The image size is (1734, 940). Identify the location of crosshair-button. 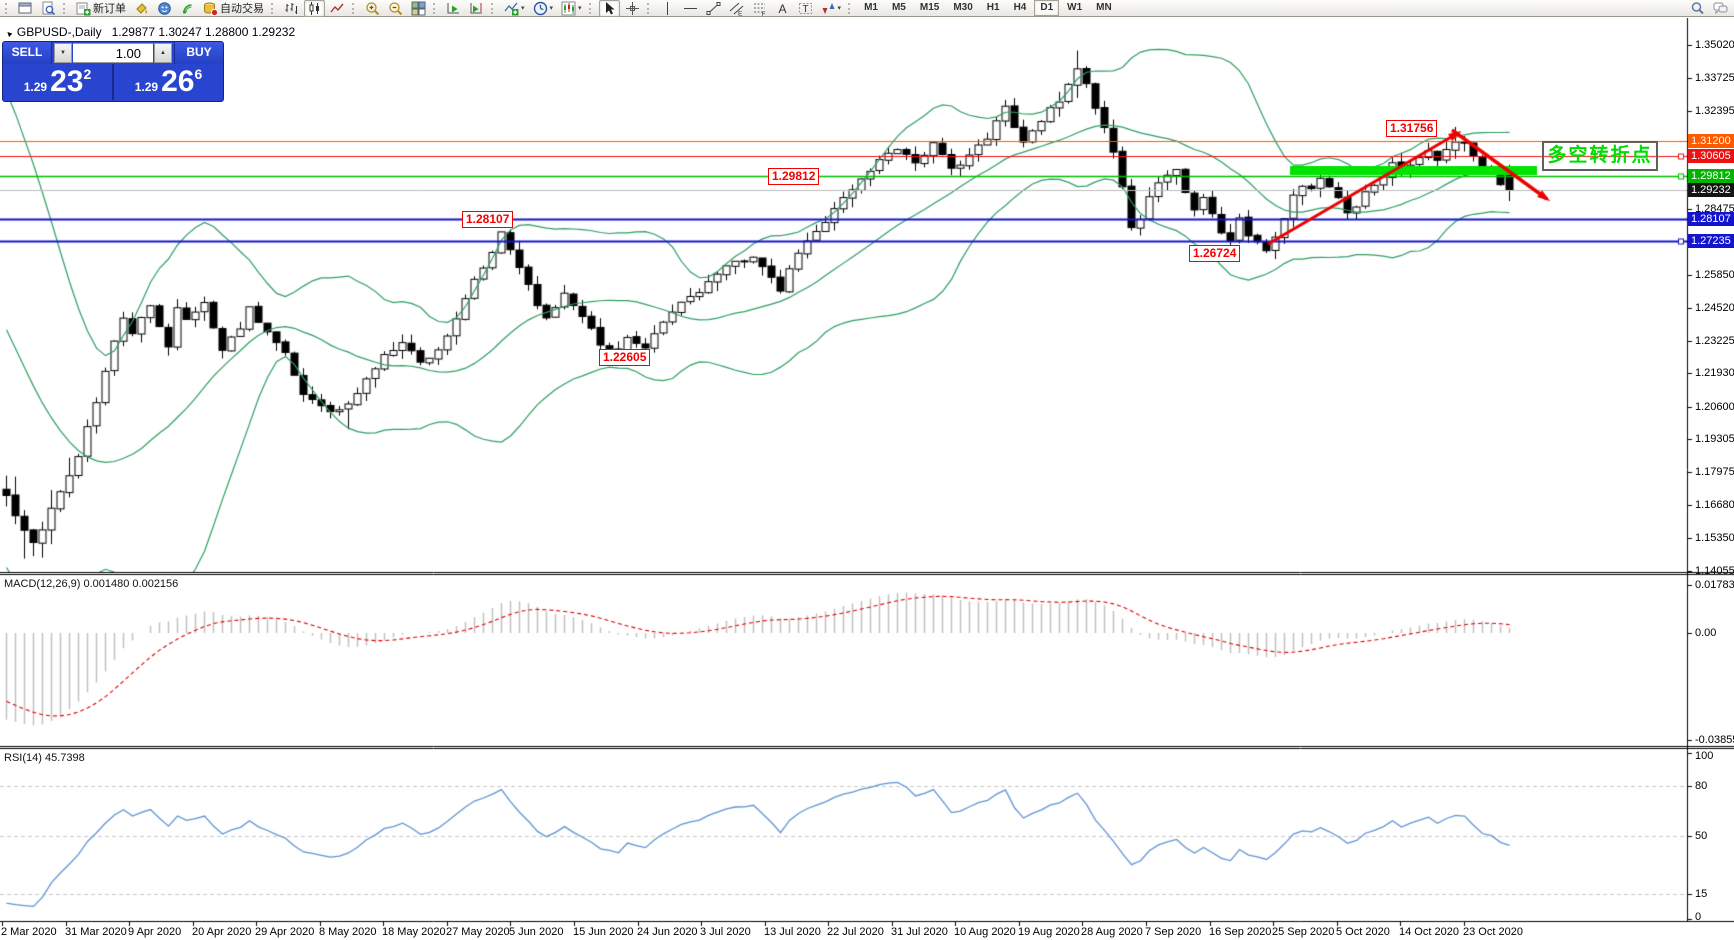
(632, 8).